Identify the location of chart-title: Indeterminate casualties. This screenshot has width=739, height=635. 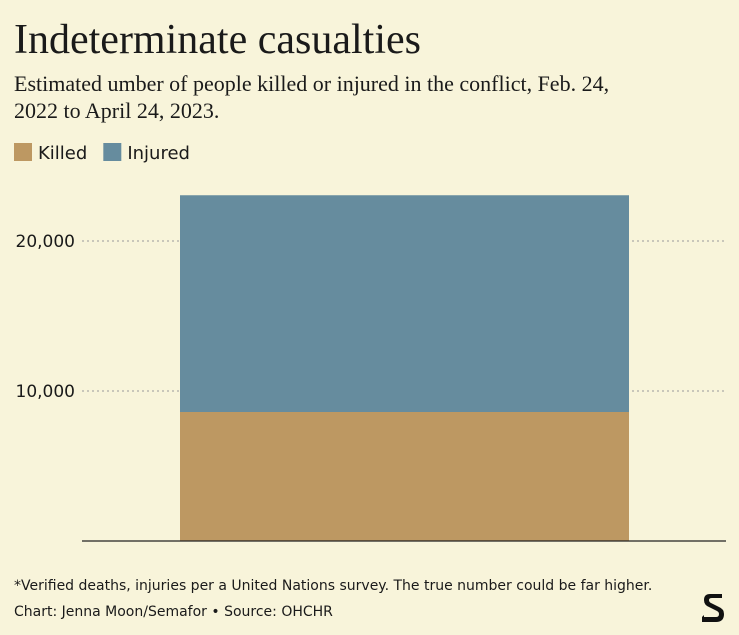
(217, 40).